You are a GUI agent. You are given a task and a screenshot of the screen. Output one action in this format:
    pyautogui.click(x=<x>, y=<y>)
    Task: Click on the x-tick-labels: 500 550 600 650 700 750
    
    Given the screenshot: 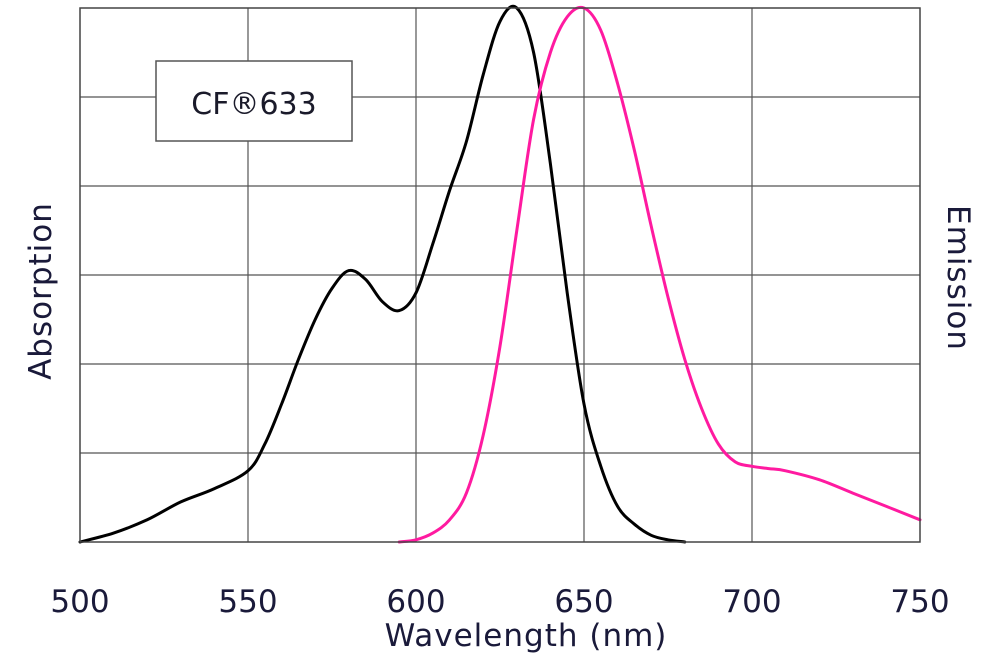 What is the action you would take?
    pyautogui.click(x=499, y=602)
    